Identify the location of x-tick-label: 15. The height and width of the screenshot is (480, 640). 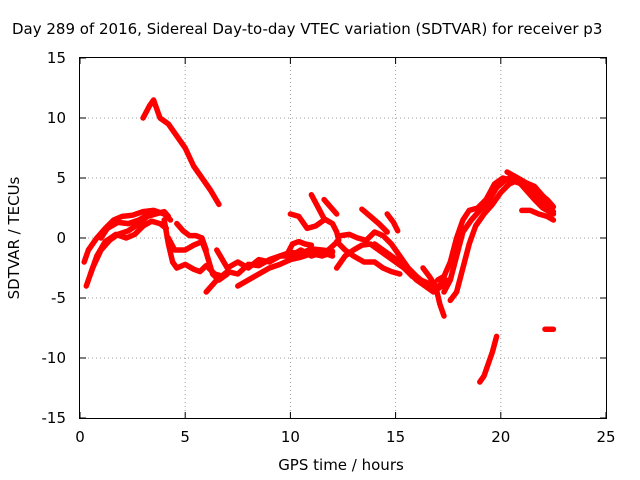
(395, 437).